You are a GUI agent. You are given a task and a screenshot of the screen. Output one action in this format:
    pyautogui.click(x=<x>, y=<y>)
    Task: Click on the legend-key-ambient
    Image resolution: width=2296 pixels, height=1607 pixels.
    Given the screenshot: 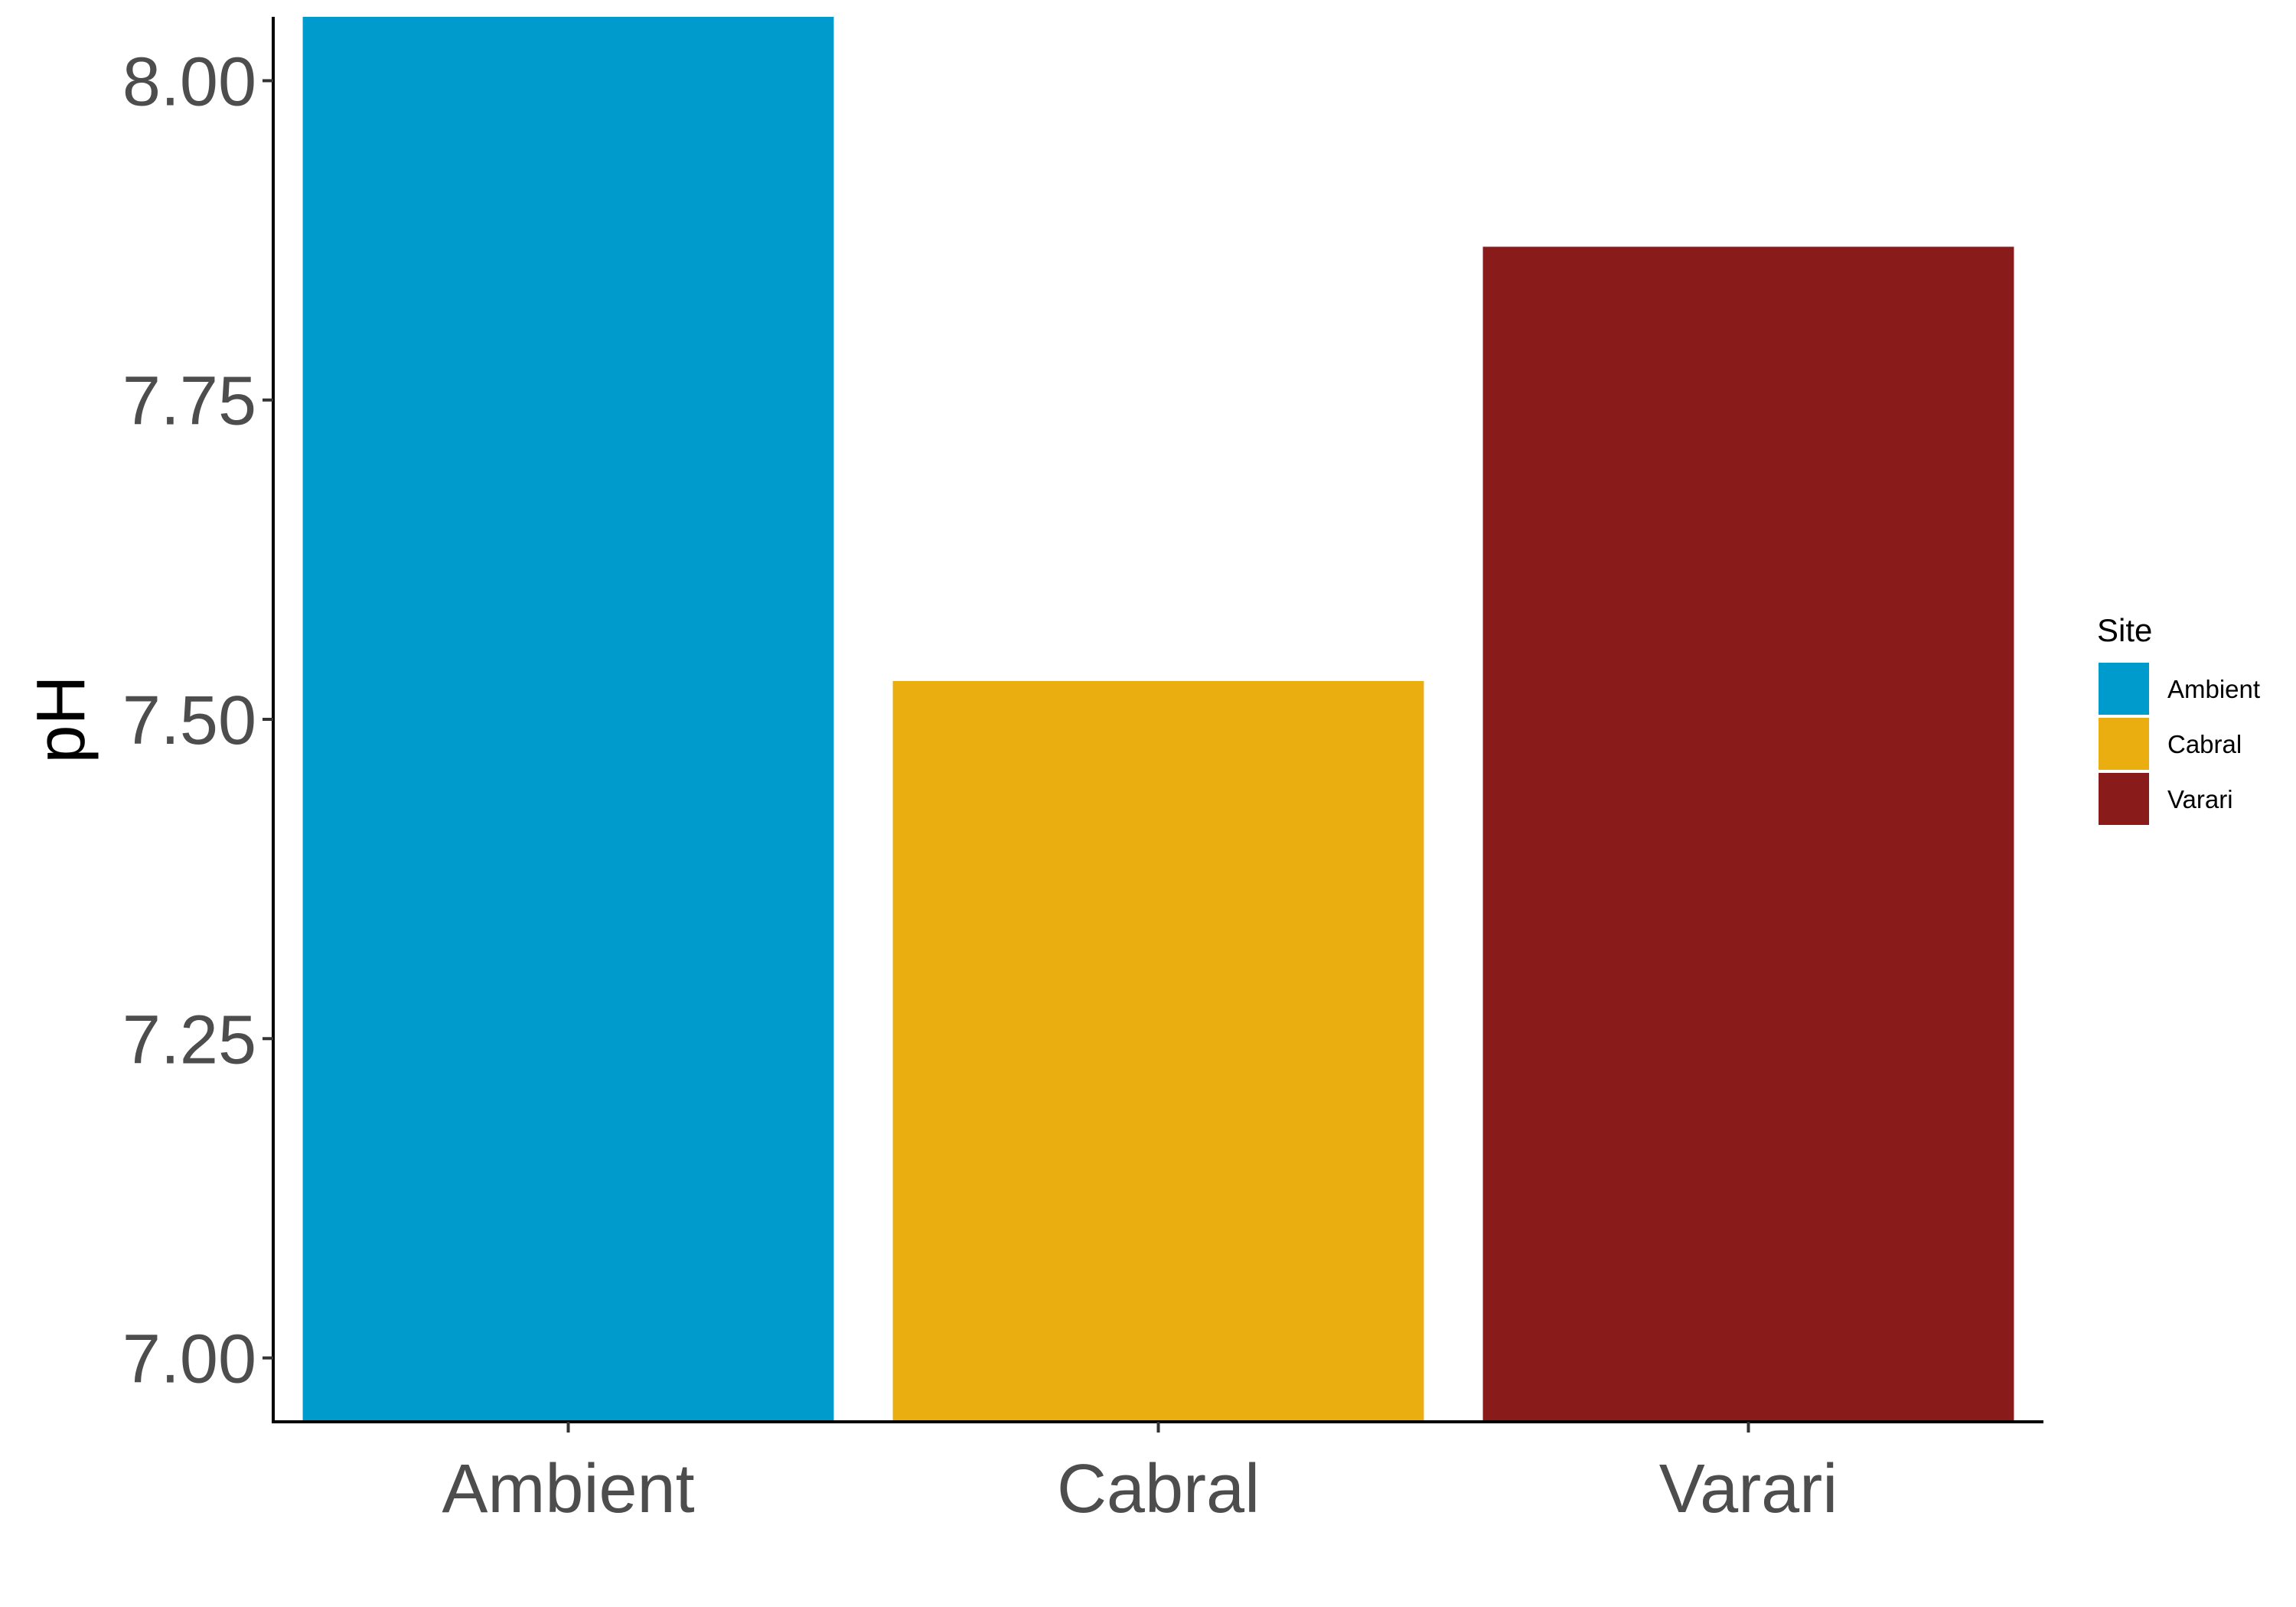 What is the action you would take?
    pyautogui.click(x=2124, y=689)
    